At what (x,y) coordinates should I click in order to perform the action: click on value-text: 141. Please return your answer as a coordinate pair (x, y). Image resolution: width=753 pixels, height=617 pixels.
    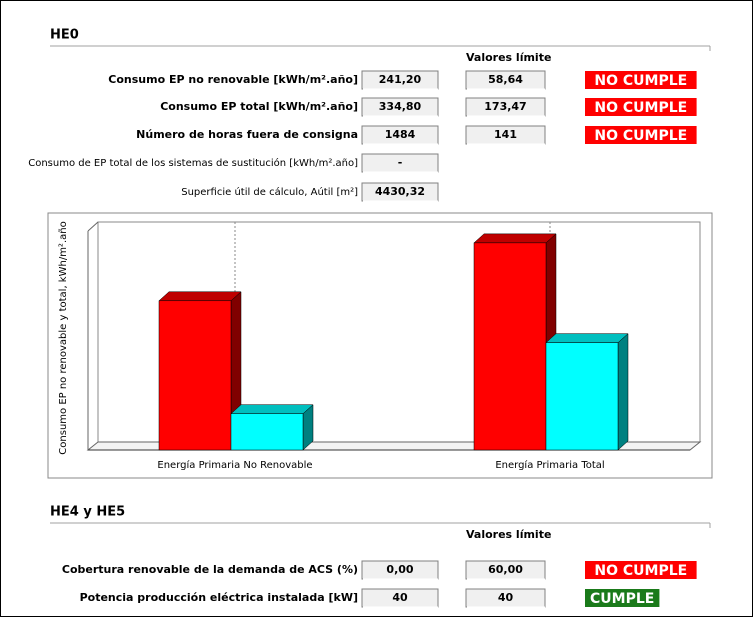
    Looking at the image, I should click on (505, 134).